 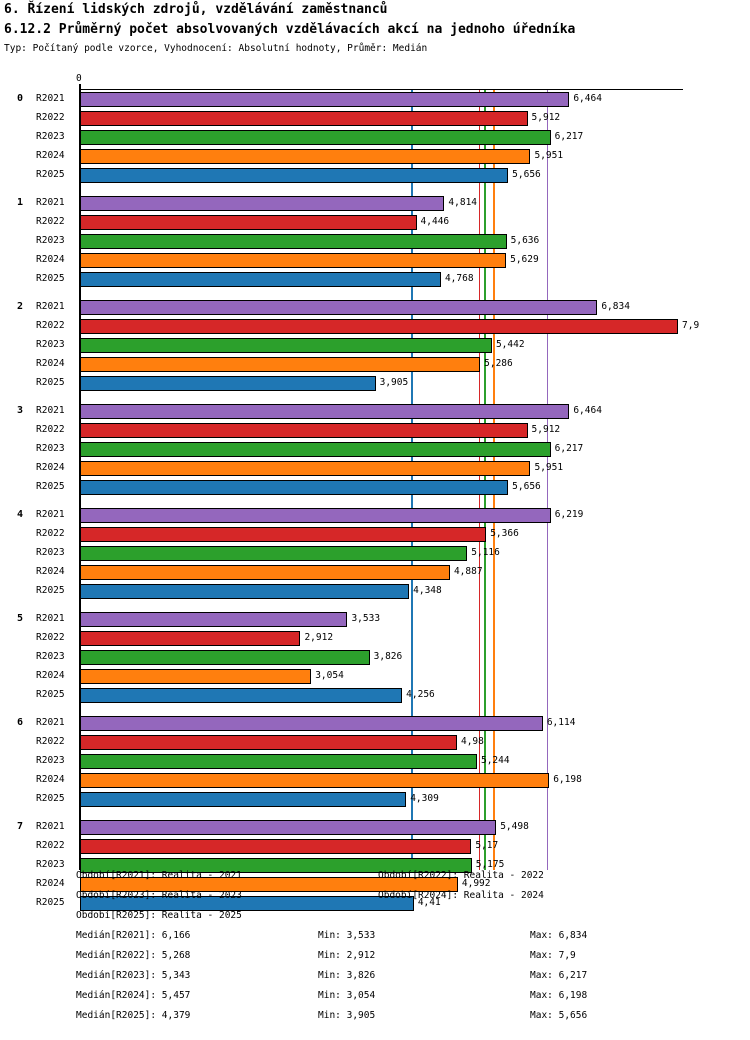 I want to click on bar-row: R2024 4,887, so click(x=375, y=572).